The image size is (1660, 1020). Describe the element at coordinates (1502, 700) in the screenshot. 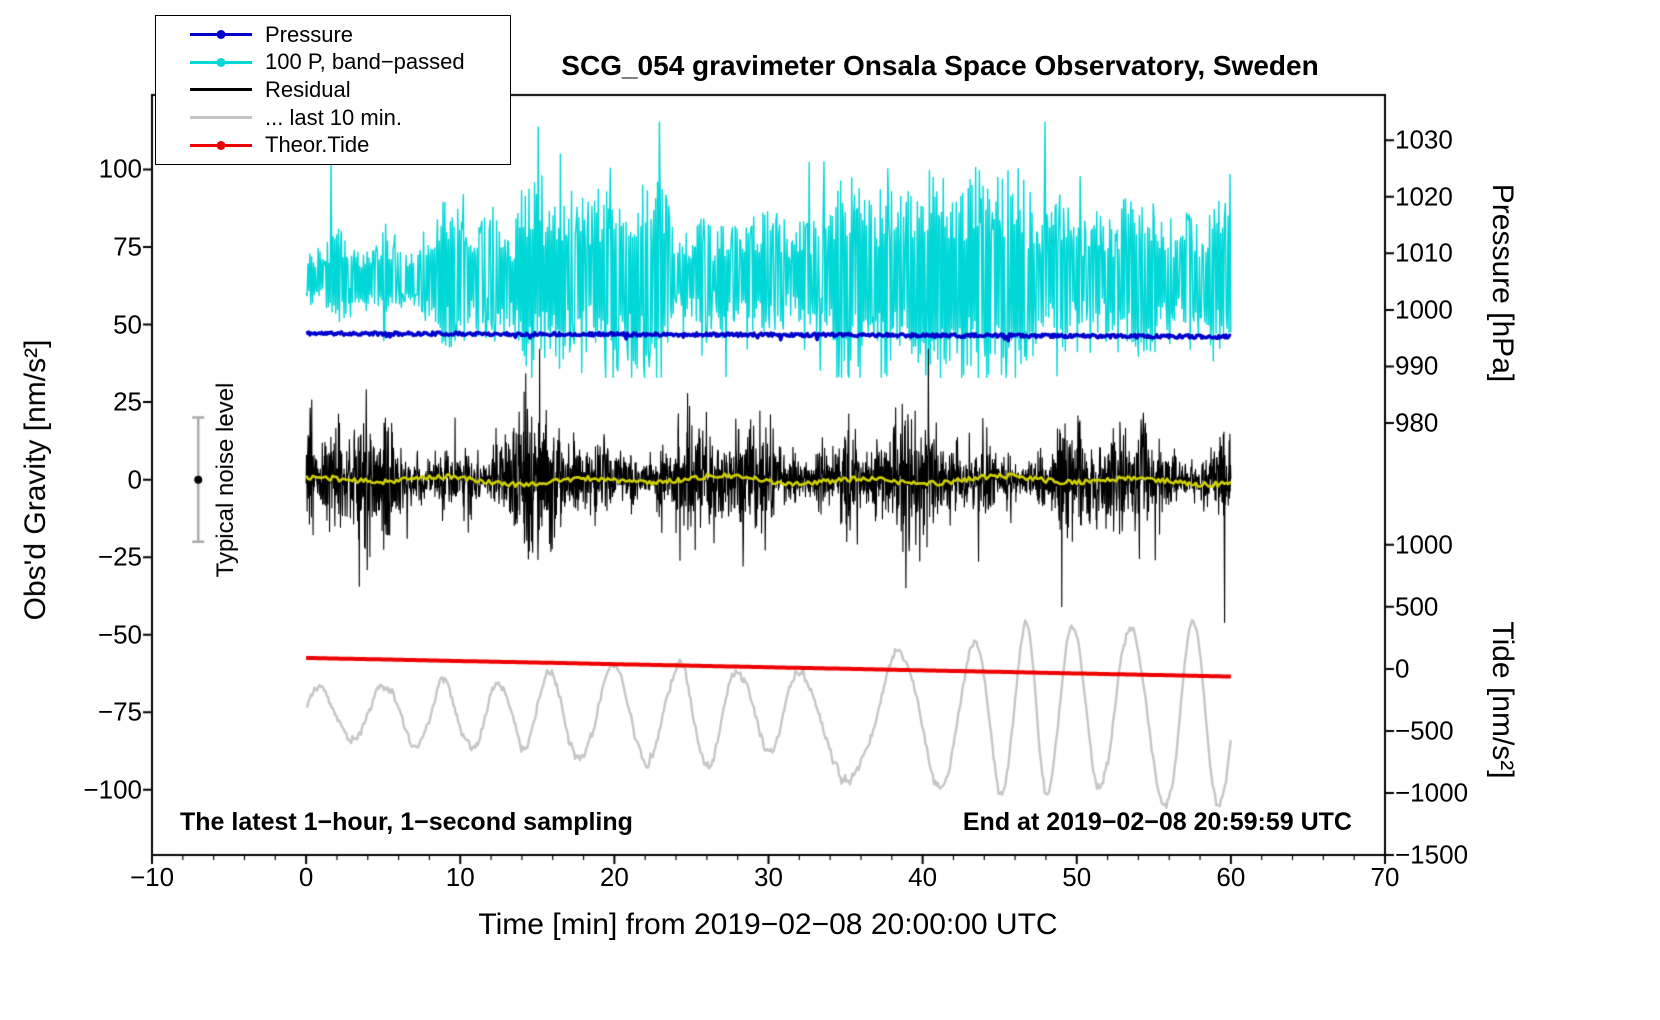

I see `tide-axis-label: Tide [nm/s²]` at that location.